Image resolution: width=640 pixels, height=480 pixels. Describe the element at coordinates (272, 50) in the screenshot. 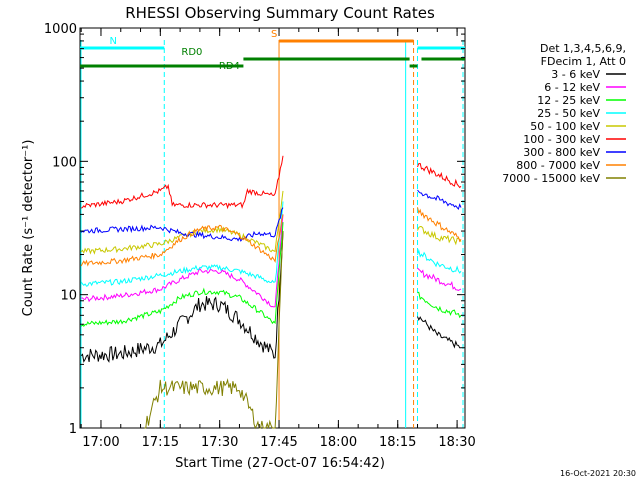

I see `flag-bars: N S RD0 RD4` at that location.